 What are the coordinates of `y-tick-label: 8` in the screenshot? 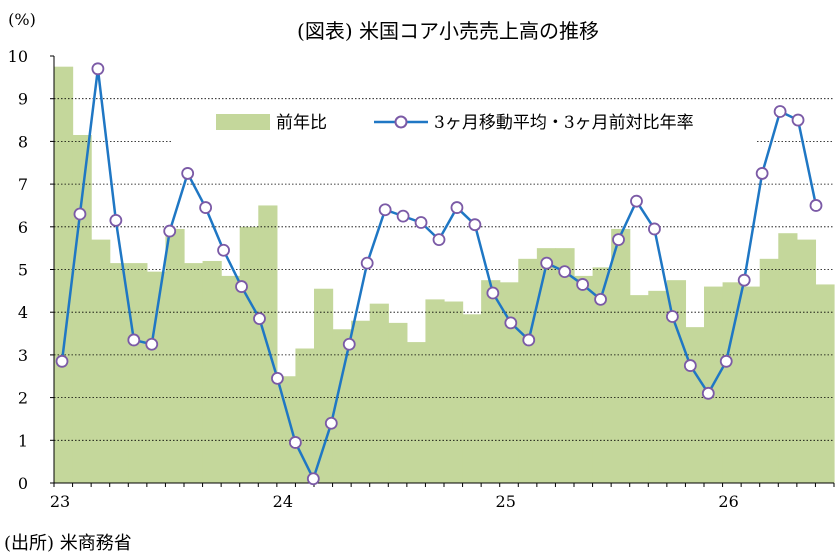 It's located at (23, 141).